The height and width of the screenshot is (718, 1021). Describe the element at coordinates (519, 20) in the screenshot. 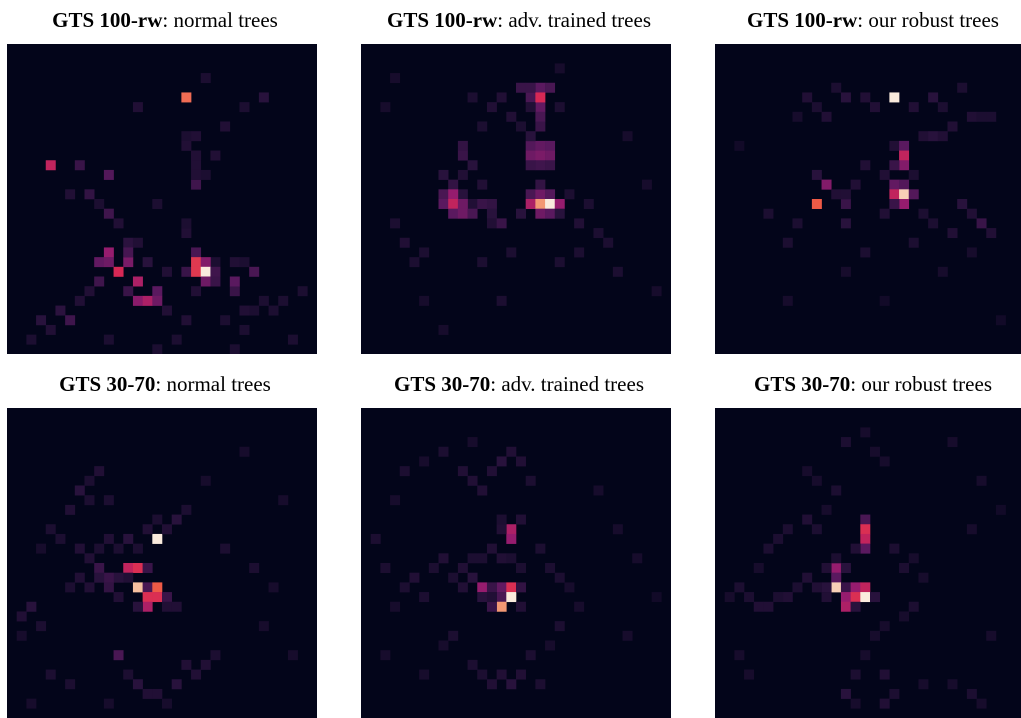

I see `panel-title: GTS 100-rw: adv. trained trees` at that location.